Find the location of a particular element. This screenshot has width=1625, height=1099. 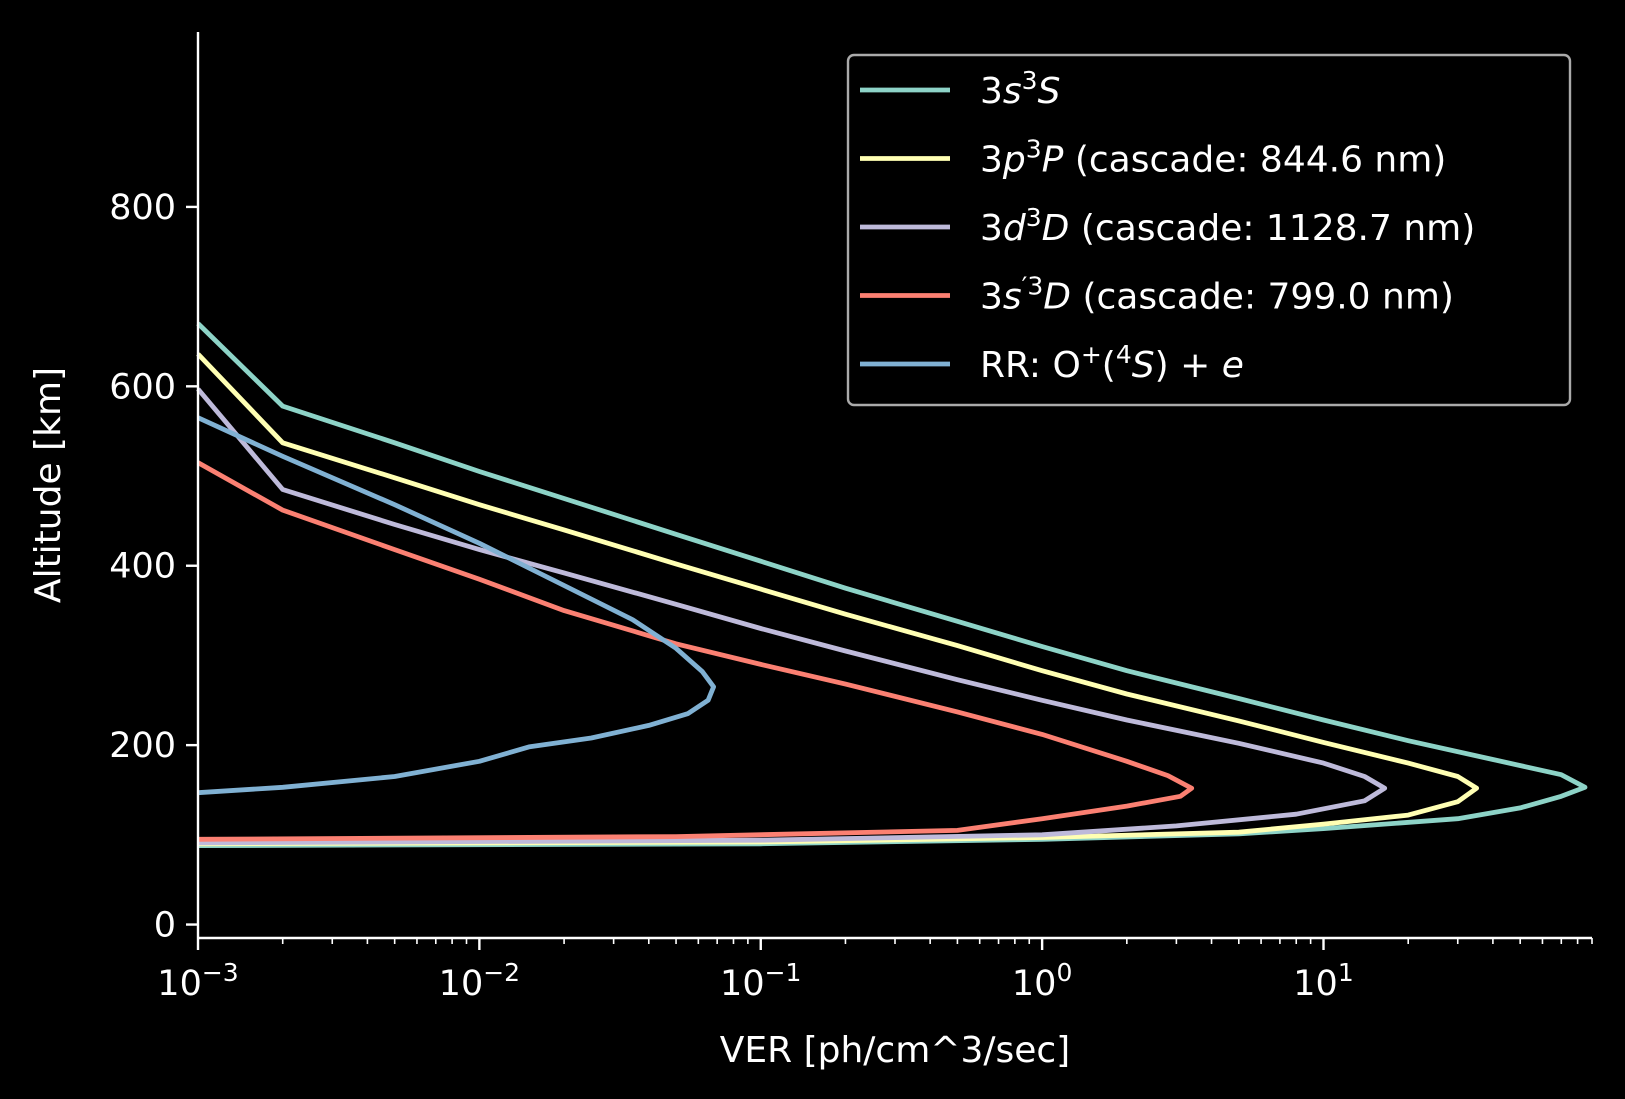

y-tick-label: 0 is located at coordinates (165, 926).